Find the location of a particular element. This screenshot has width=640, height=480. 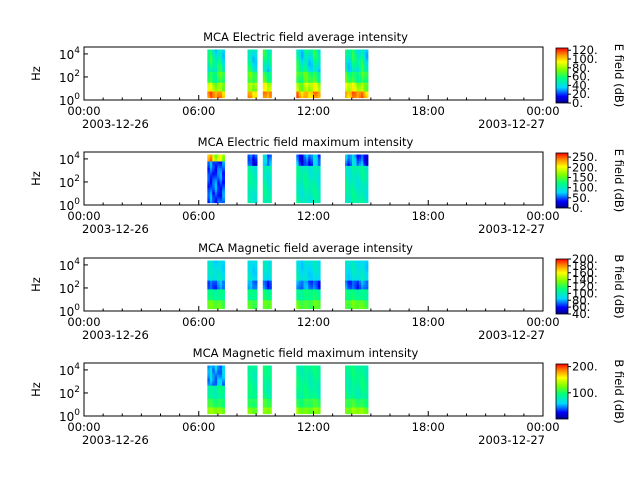

x-tick-label: 06:00 is located at coordinates (198, 427).